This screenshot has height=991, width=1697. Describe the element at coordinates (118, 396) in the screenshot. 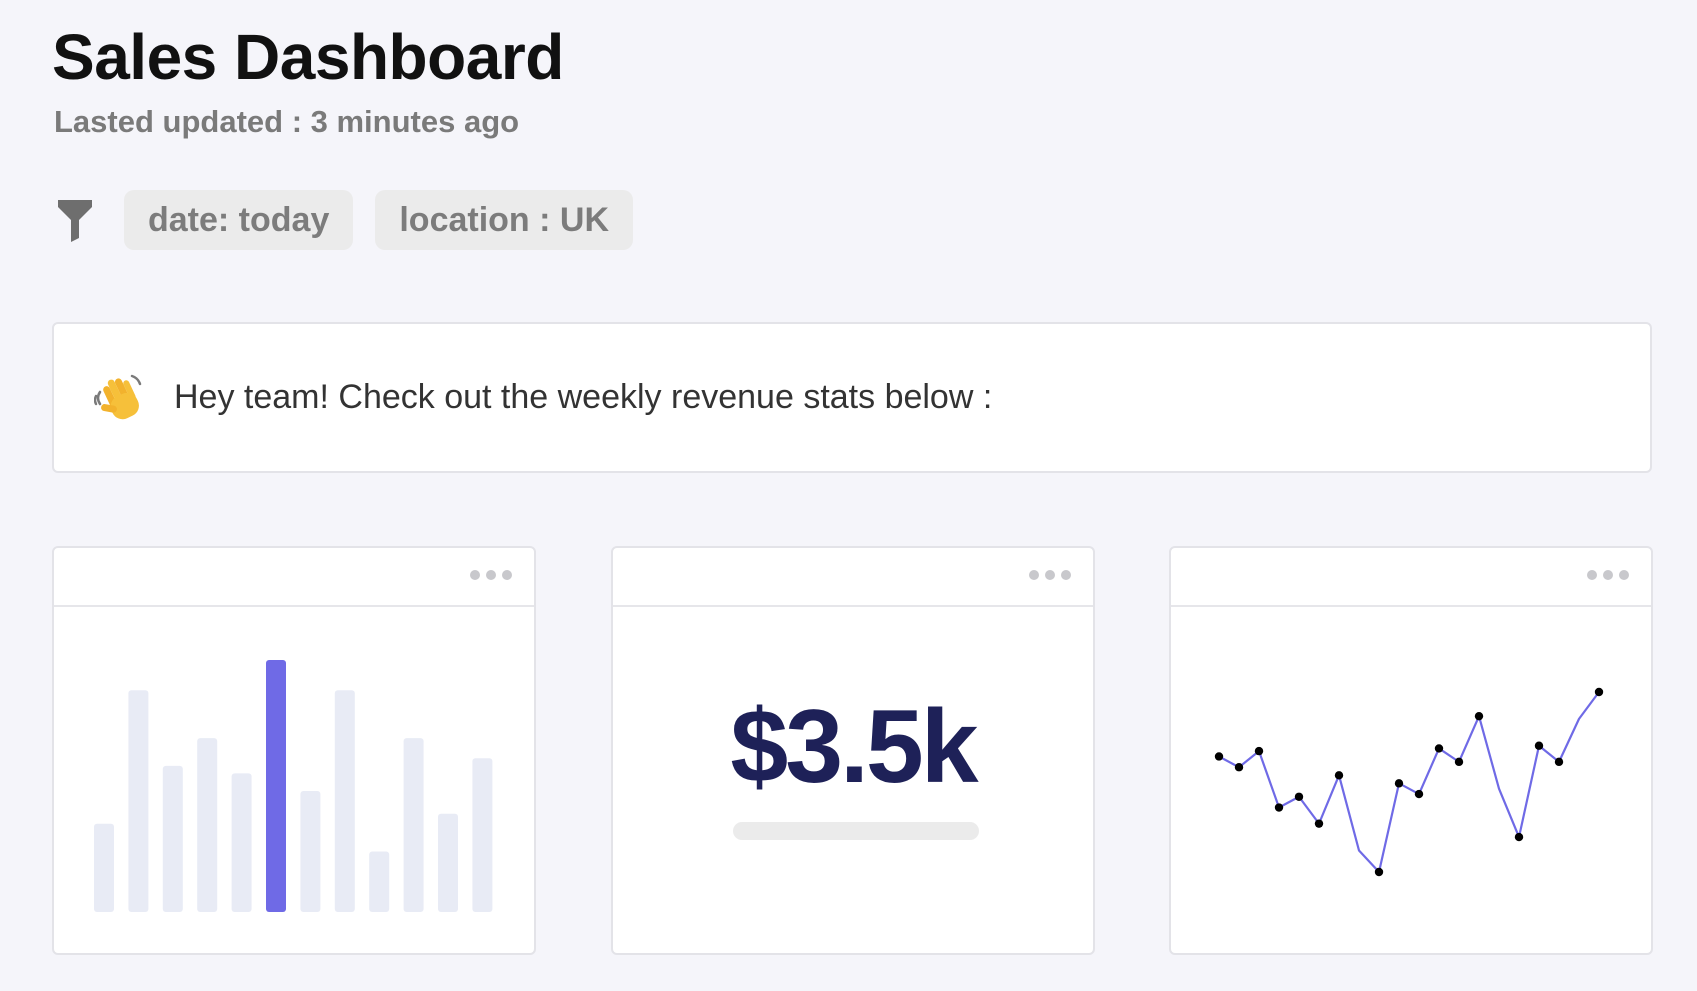

I see `waving-hand-icon` at that location.